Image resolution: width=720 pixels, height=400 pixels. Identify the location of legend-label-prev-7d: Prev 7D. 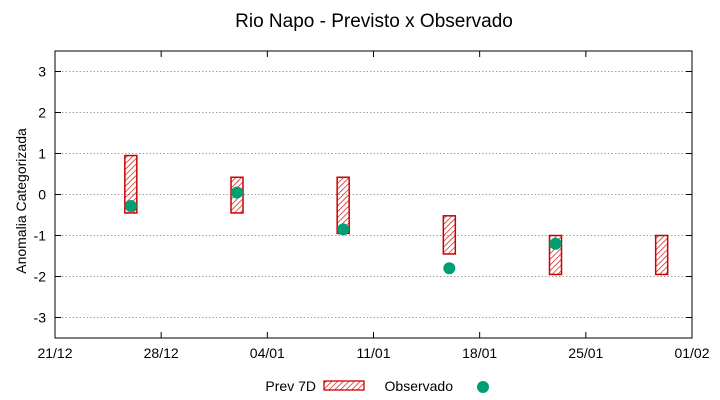
(290, 386).